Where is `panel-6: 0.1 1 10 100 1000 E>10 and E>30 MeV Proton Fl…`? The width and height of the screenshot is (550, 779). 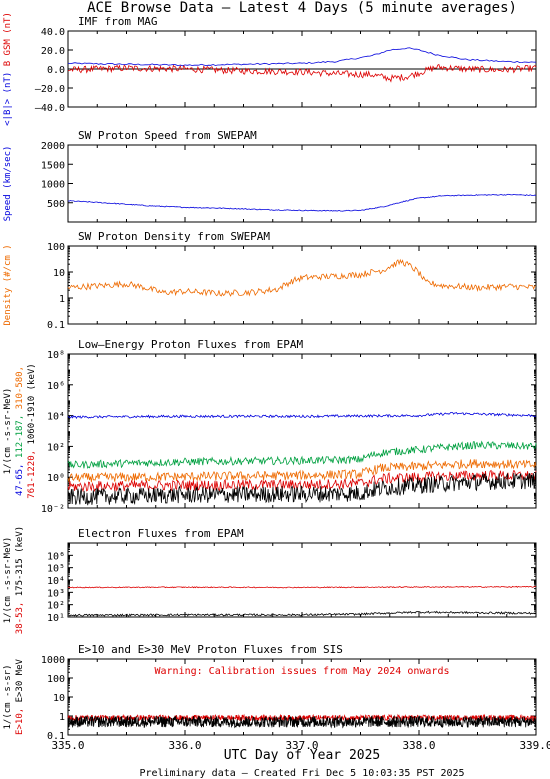
panel-6: 0.1 1 10 100 1000 E>10 and E>30 MeV Proton Fl… is located at coordinates (270, 692).